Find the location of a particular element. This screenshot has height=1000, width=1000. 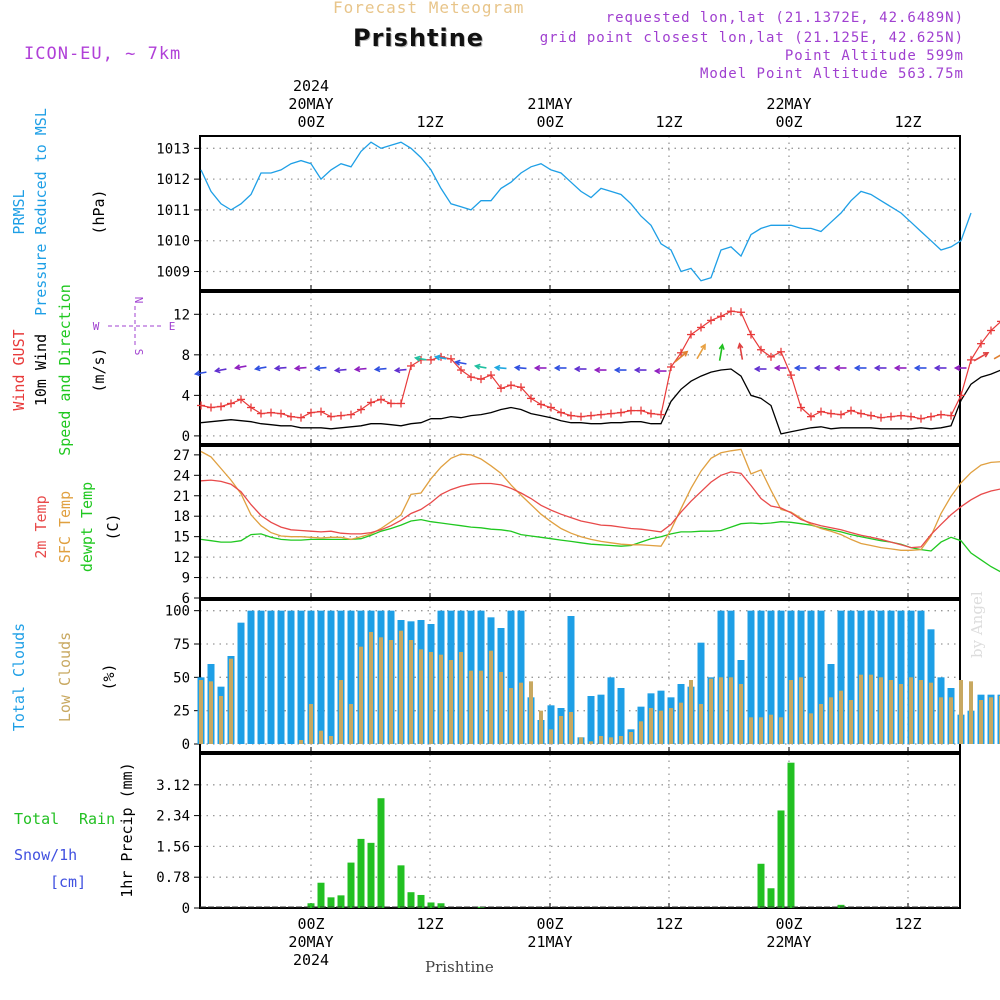

total-clouds-label: Total Clouds is located at coordinates (19, 677).